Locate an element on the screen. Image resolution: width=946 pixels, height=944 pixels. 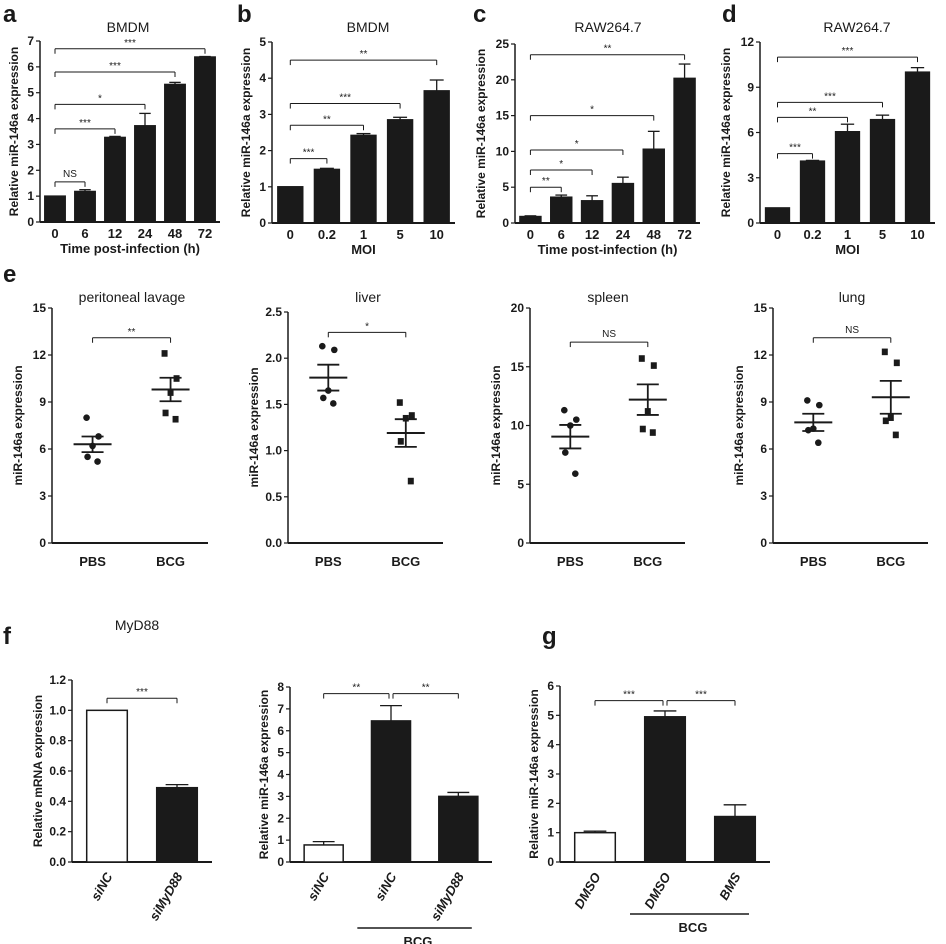
y-tick-label: 0.5 is located at coordinates (273, 497).